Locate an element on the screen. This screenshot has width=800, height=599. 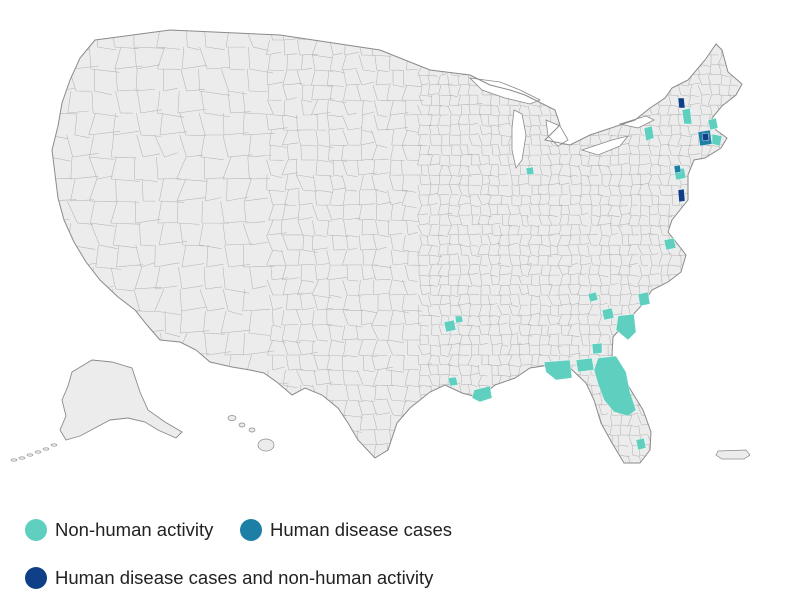
legend-swatch-human is located at coordinates (251, 530).